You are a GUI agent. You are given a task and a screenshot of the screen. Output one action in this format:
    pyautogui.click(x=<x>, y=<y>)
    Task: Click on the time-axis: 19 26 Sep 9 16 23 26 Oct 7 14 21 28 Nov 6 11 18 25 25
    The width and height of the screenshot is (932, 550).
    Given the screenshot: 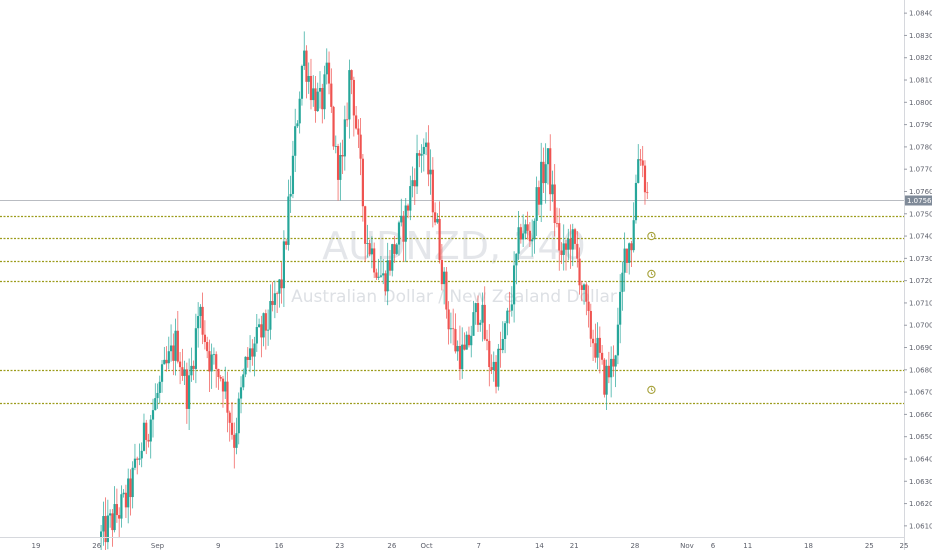 What is the action you would take?
    pyautogui.click(x=454, y=543)
    